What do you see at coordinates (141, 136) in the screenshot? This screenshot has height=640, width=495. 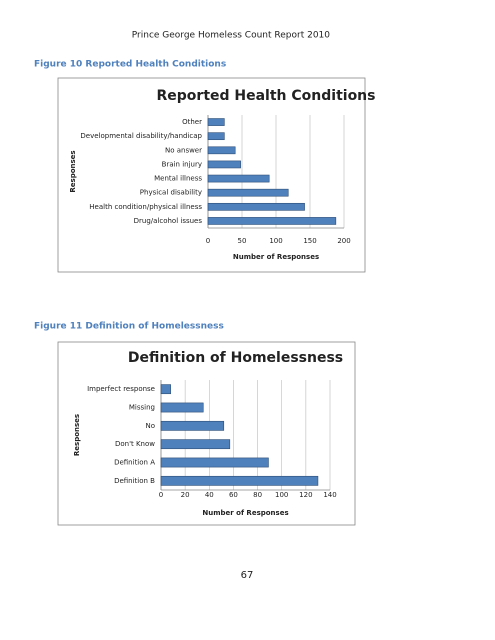 I see `y-tick-label: Developmental disability/handicap` at bounding box center [141, 136].